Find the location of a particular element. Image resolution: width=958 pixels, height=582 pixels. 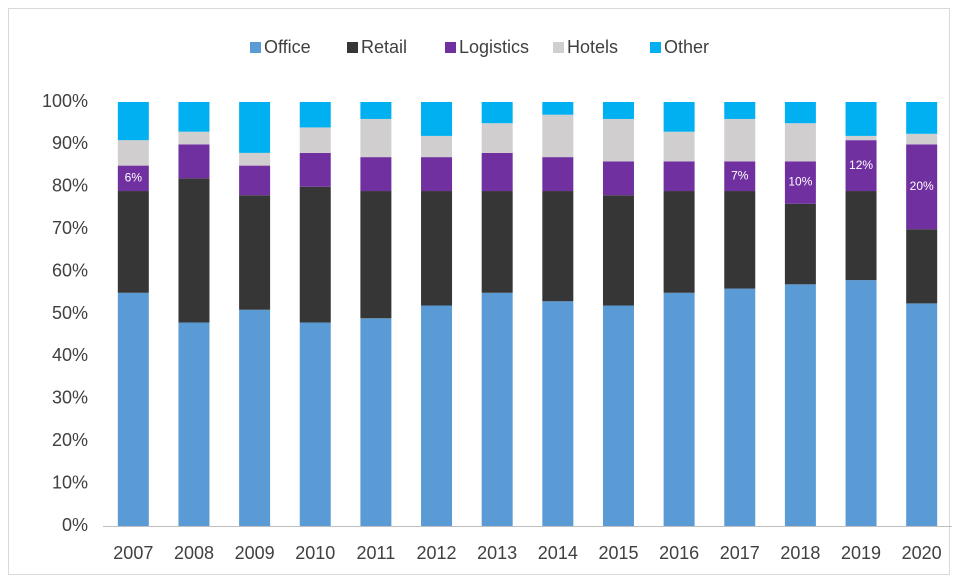

y-tick-label: 80% is located at coordinates (70, 186).